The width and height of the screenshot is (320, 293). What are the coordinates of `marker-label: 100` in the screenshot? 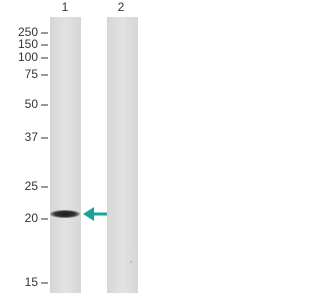 It's located at (28, 57).